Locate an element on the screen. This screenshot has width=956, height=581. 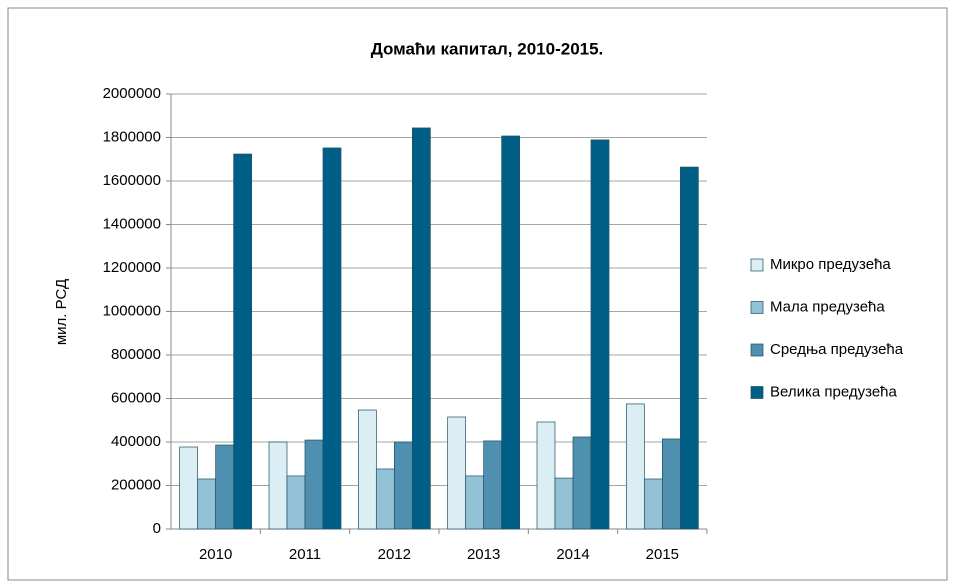
x-tick-label: 2010 is located at coordinates (215, 554).